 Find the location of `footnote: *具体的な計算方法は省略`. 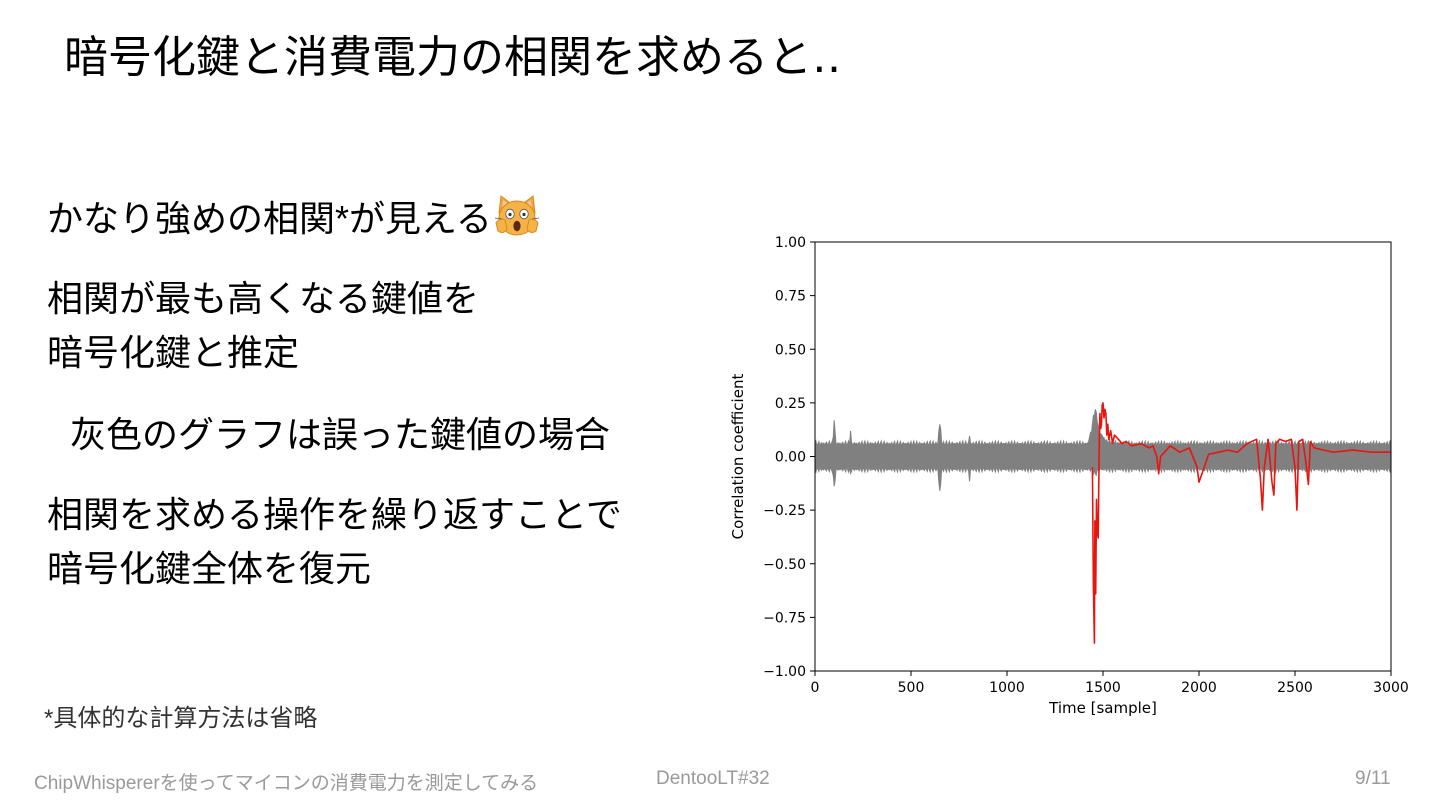

footnote: *具体的な計算方法は省略 is located at coordinates (181, 718).